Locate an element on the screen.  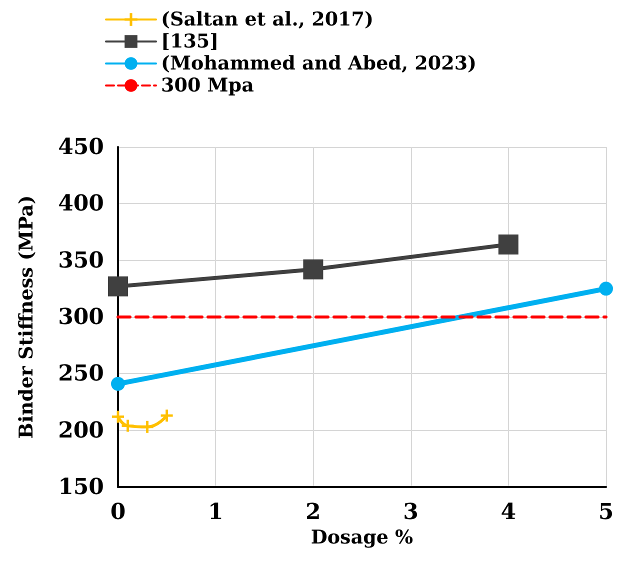
y-tick-label: 250 is located at coordinates (81, 373).